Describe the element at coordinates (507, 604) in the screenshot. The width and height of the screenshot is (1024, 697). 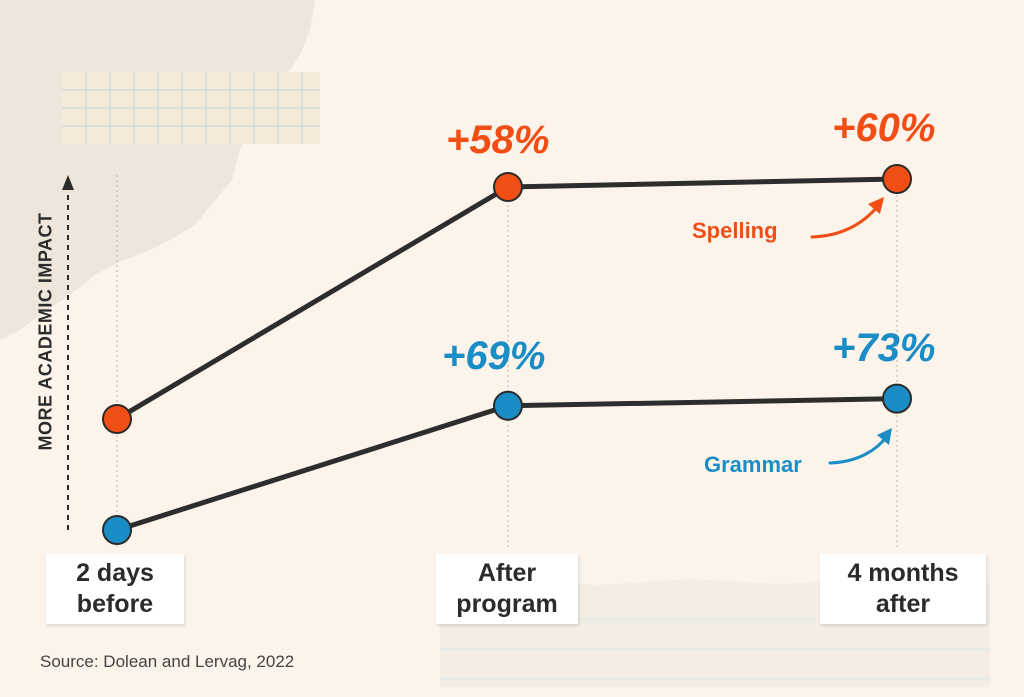
I see `x-tick-label-line2: program` at that location.